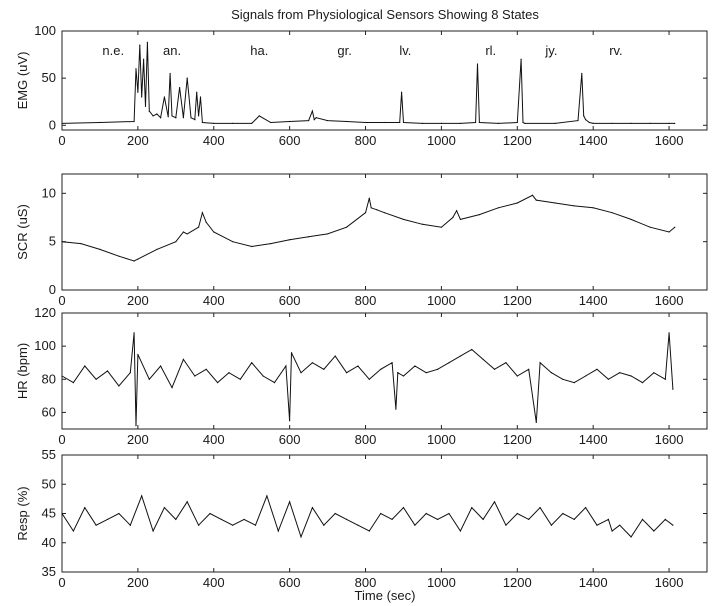 The image size is (723, 606). Describe the element at coordinates (384, 80) in the screenshot. I see `panel-axes-box` at that location.